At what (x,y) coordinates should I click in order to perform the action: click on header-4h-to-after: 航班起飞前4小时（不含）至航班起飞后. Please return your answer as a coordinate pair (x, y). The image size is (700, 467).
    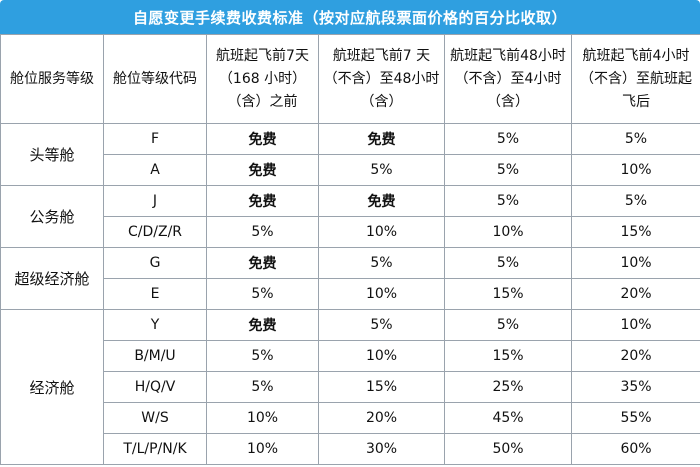
    Looking at the image, I should click on (635, 79).